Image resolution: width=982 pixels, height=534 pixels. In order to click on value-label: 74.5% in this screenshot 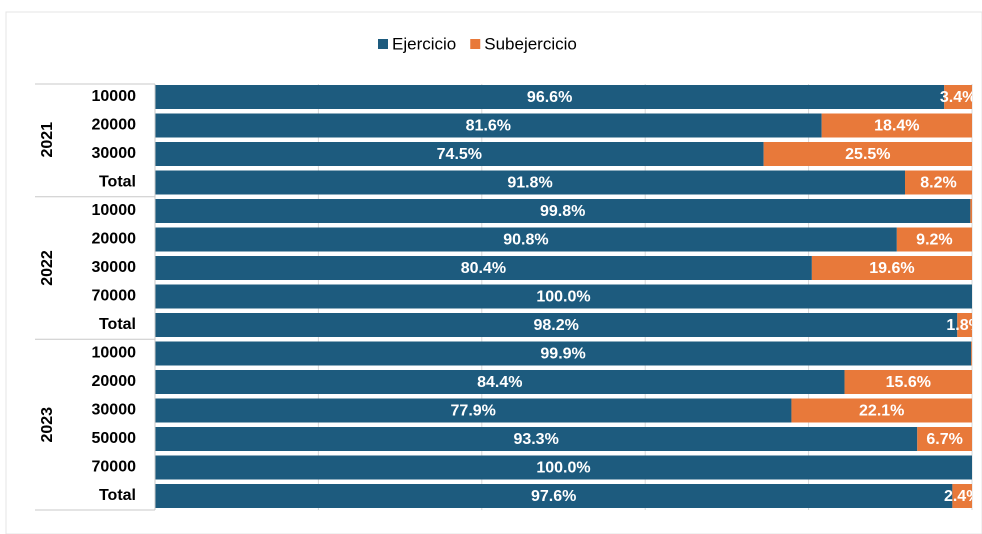, I will do `click(459, 154)`.